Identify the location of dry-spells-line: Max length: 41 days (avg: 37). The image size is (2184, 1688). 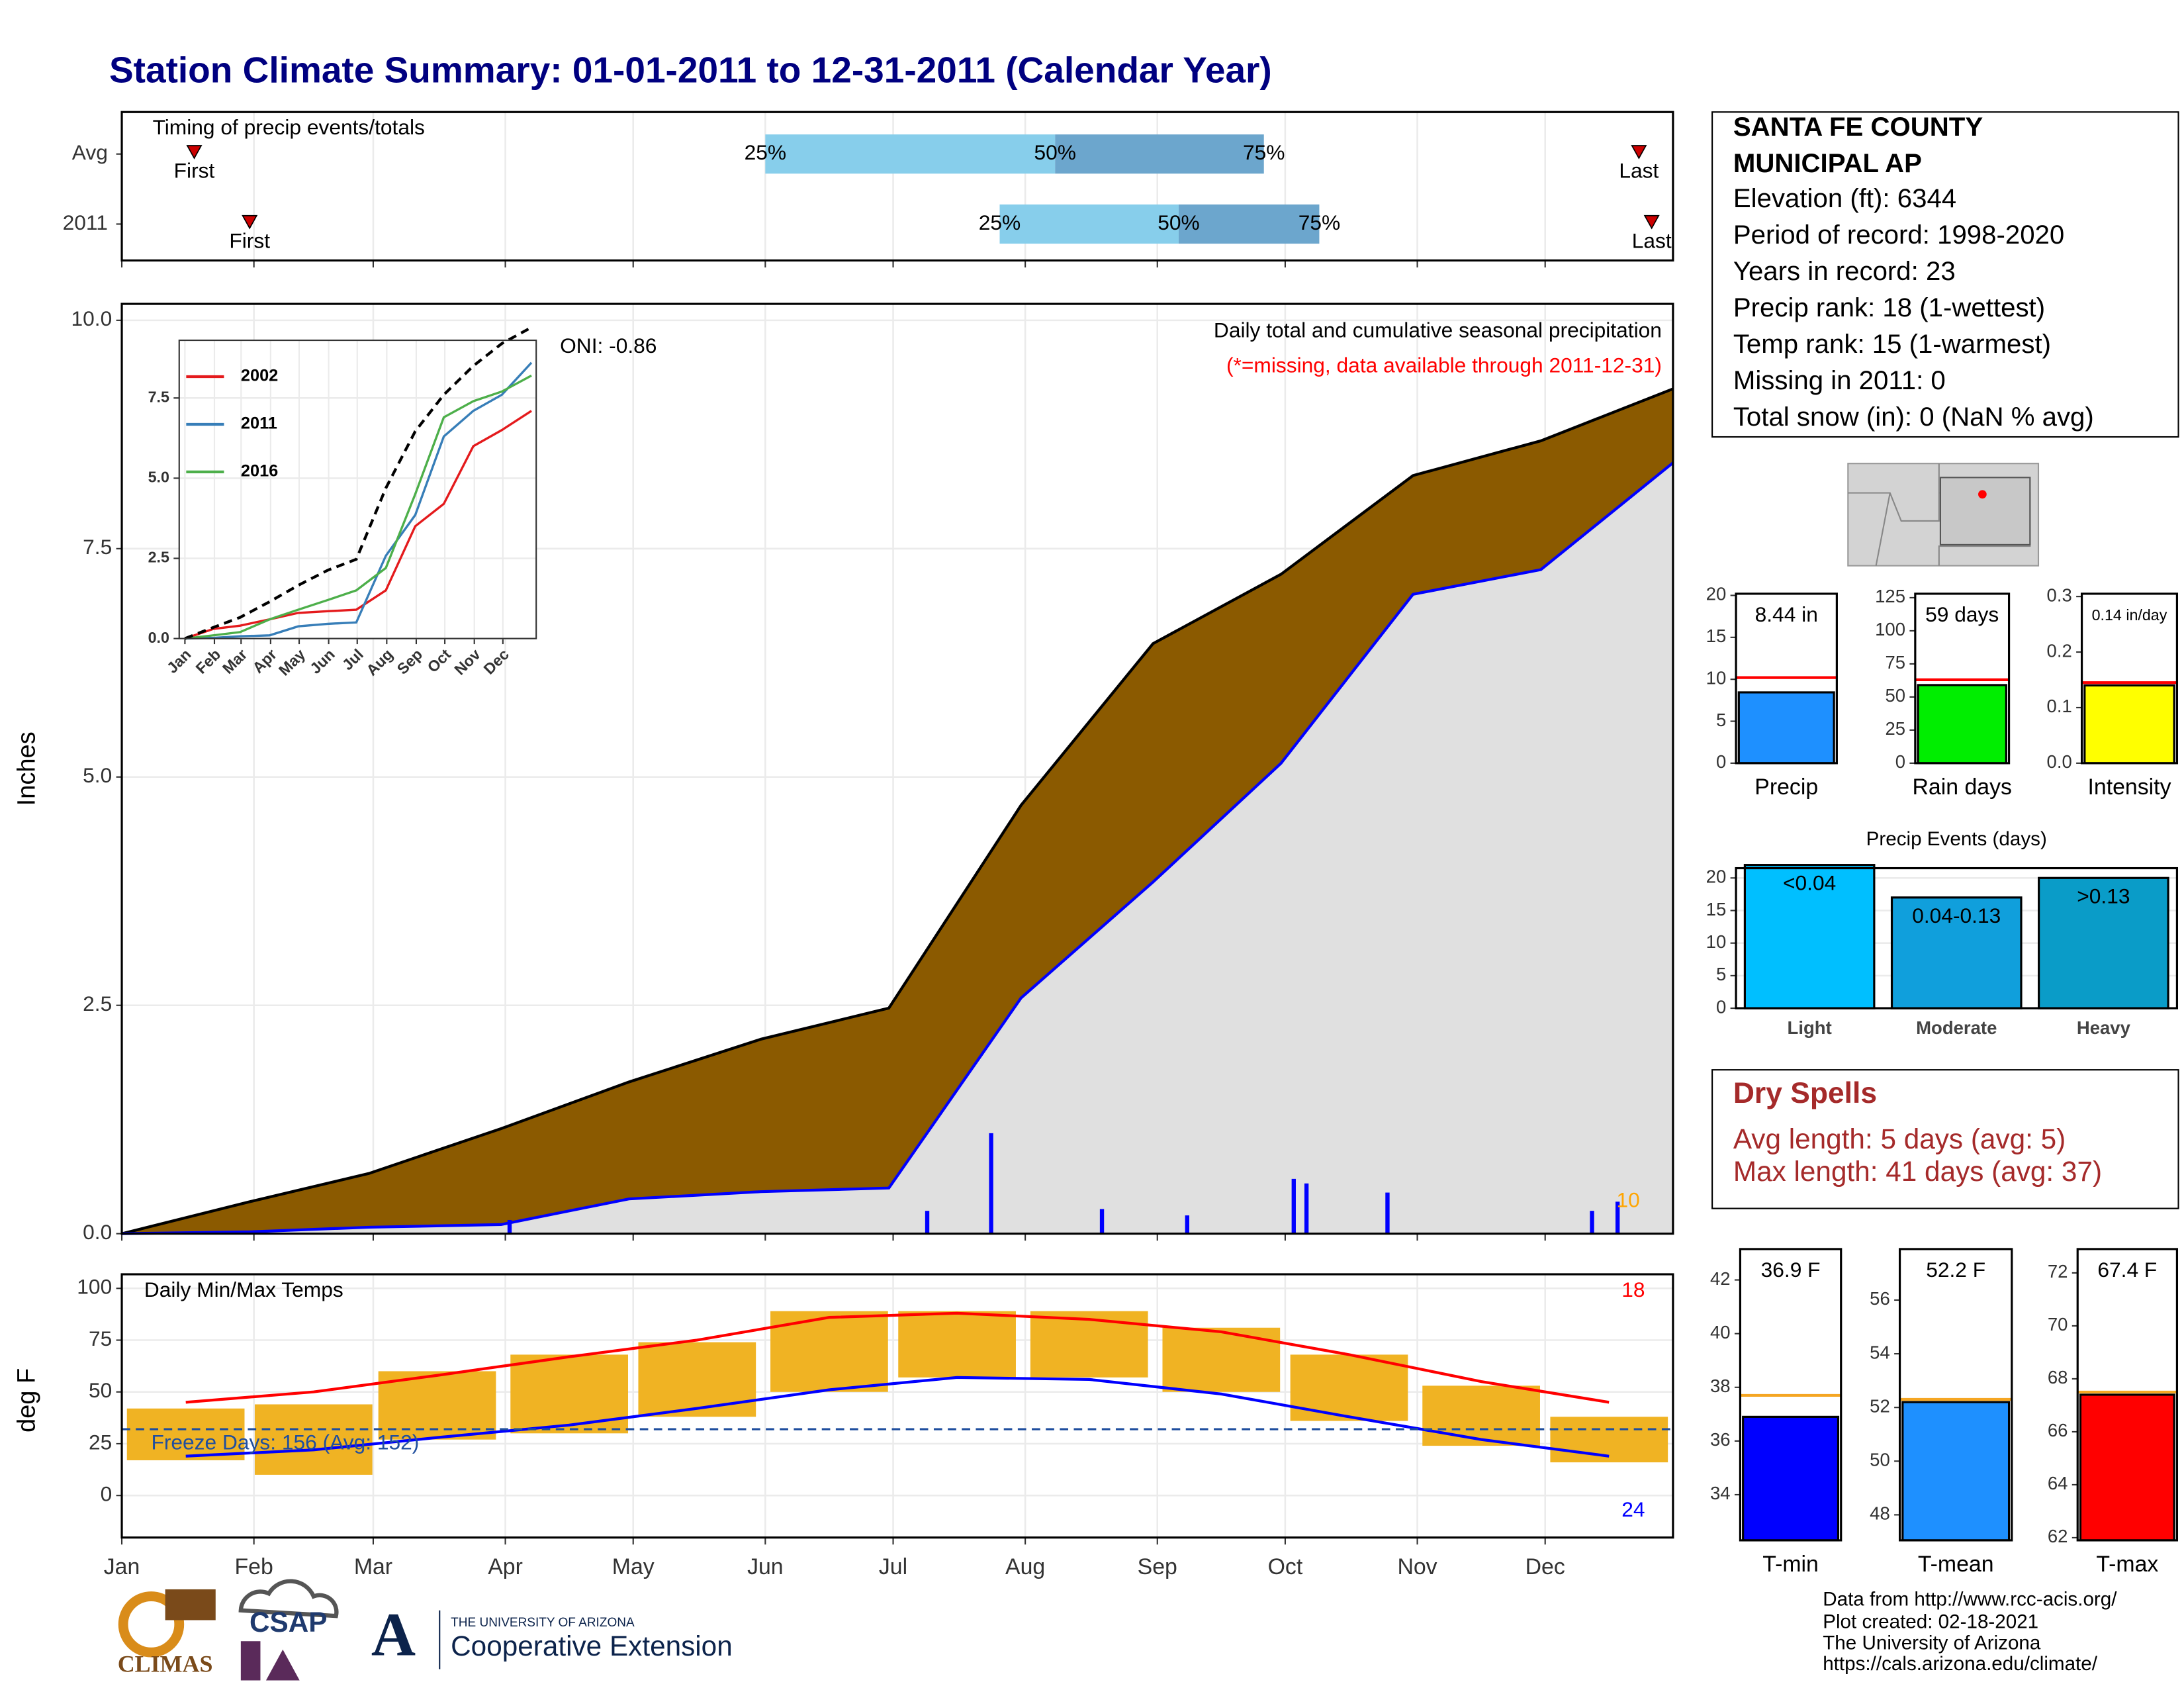
(1917, 1171).